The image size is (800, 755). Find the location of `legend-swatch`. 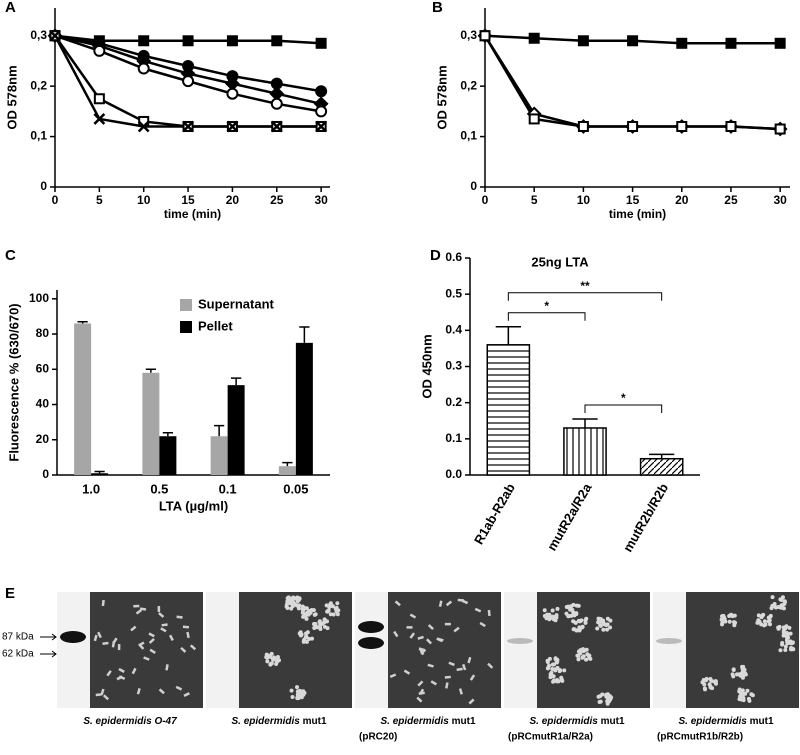

legend-swatch is located at coordinates (186, 327).